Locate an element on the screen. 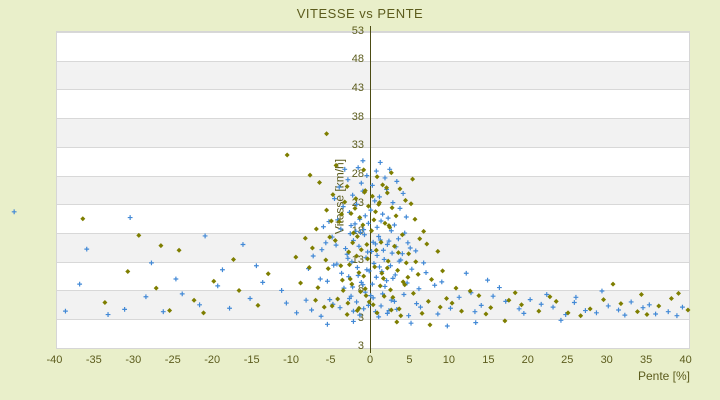 This screenshot has width=720, height=400. x-tick-label: 10 is located at coordinates (449, 360).